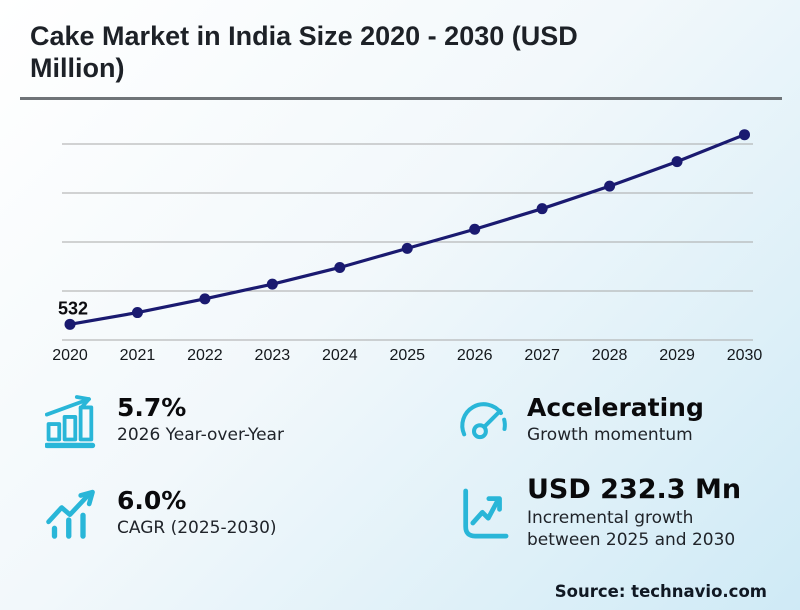 The height and width of the screenshot is (610, 800). I want to click on stat-cagr: 6.0% CAGR (2025-2030), so click(250, 513).